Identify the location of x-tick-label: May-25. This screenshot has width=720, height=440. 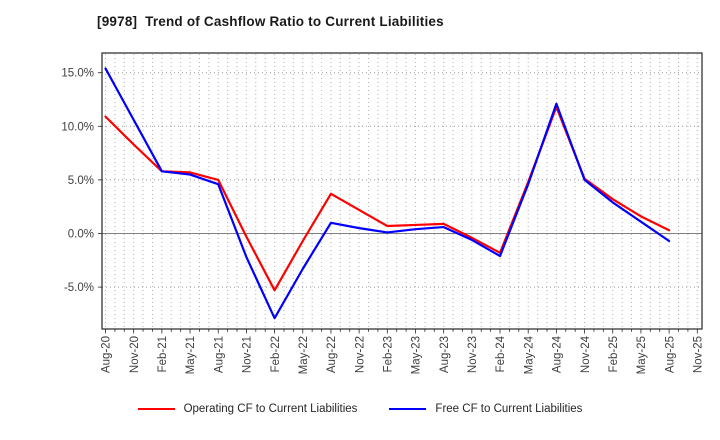
(642, 355).